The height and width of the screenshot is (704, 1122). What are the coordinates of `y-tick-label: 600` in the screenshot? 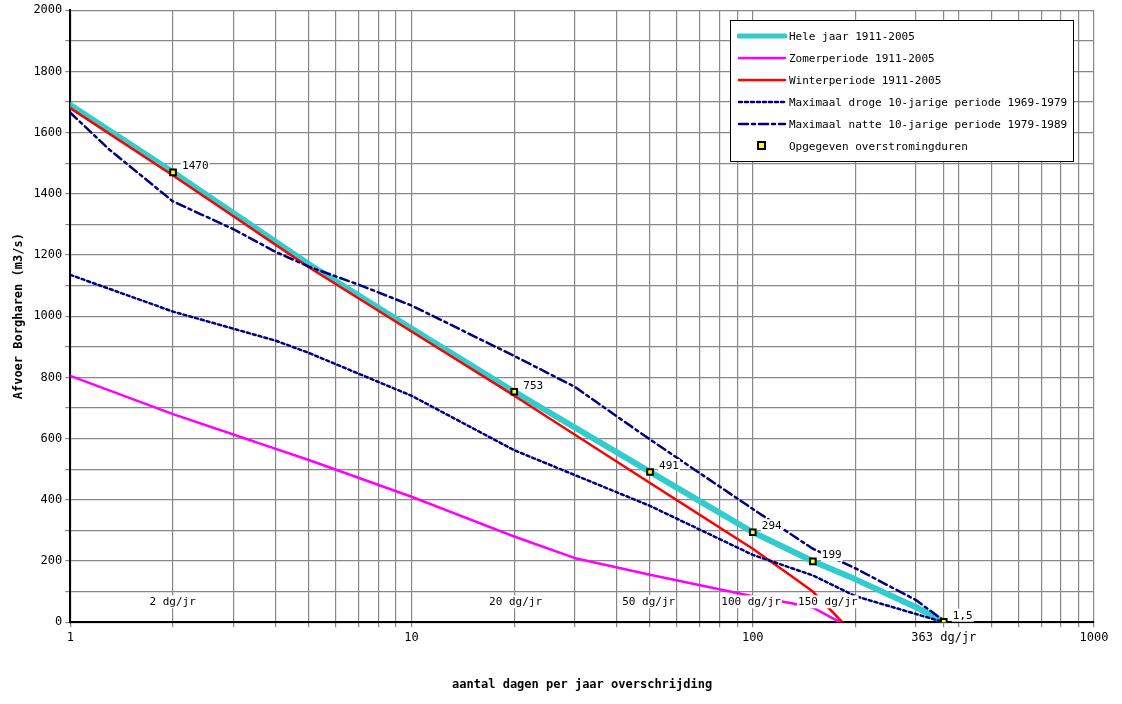 It's located at (51, 437).